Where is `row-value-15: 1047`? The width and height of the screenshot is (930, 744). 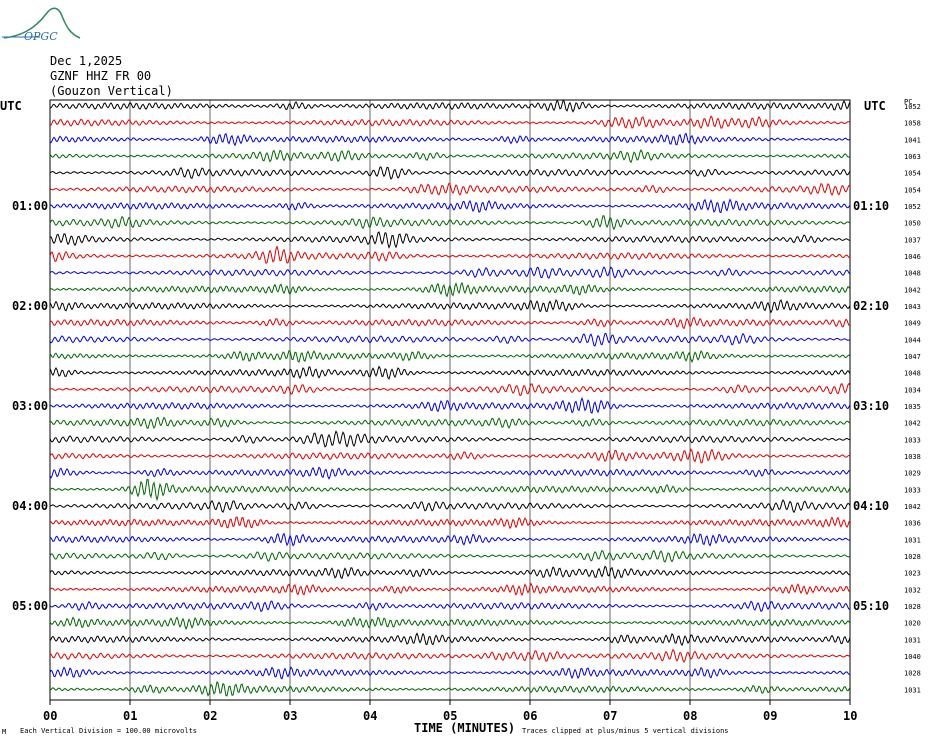
row-value-15: 1047 is located at coordinates (912, 357).